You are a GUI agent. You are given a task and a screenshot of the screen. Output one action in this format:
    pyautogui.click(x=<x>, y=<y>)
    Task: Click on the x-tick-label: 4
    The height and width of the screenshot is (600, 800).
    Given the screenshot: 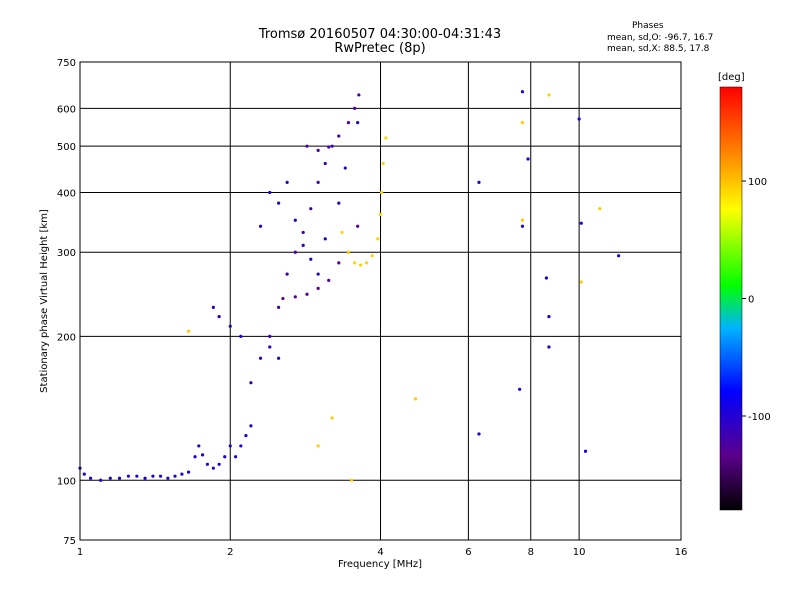 What is the action you would take?
    pyautogui.click(x=380, y=552)
    